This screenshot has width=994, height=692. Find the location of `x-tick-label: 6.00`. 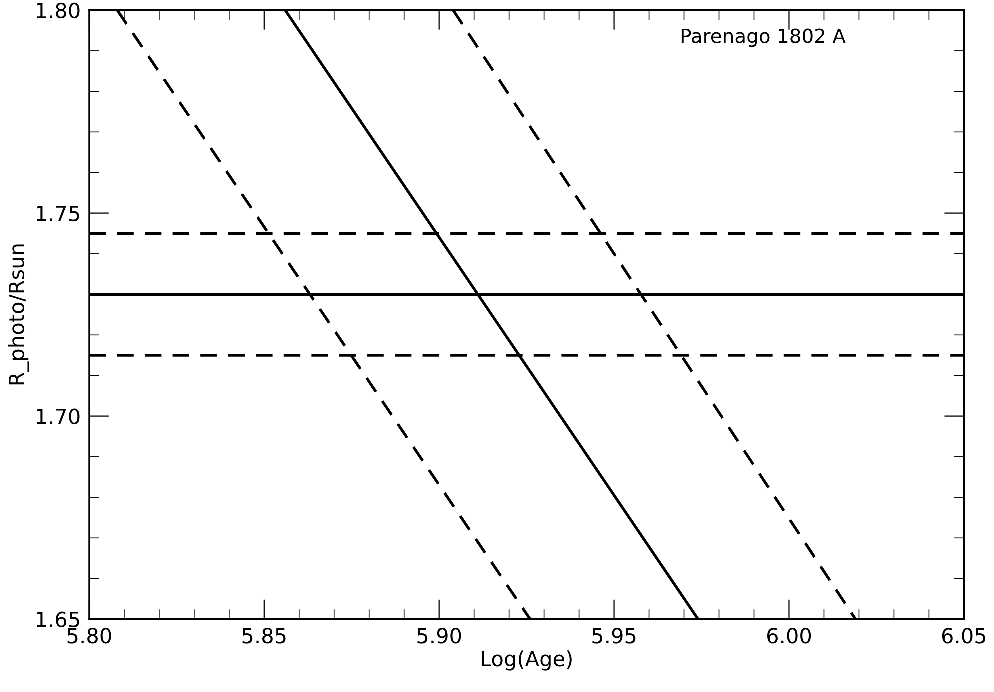

x-tick-label: 6.00 is located at coordinates (790, 636).